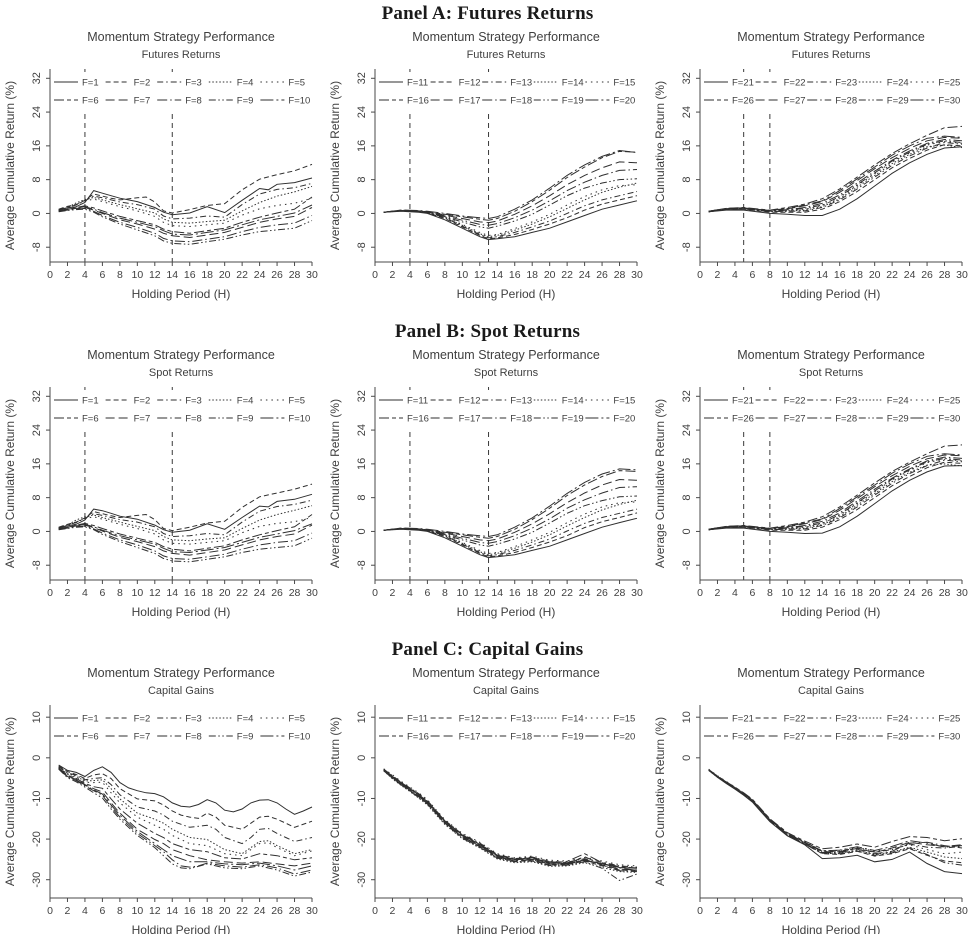  I want to click on legend-entry: F=25, so click(935, 401).